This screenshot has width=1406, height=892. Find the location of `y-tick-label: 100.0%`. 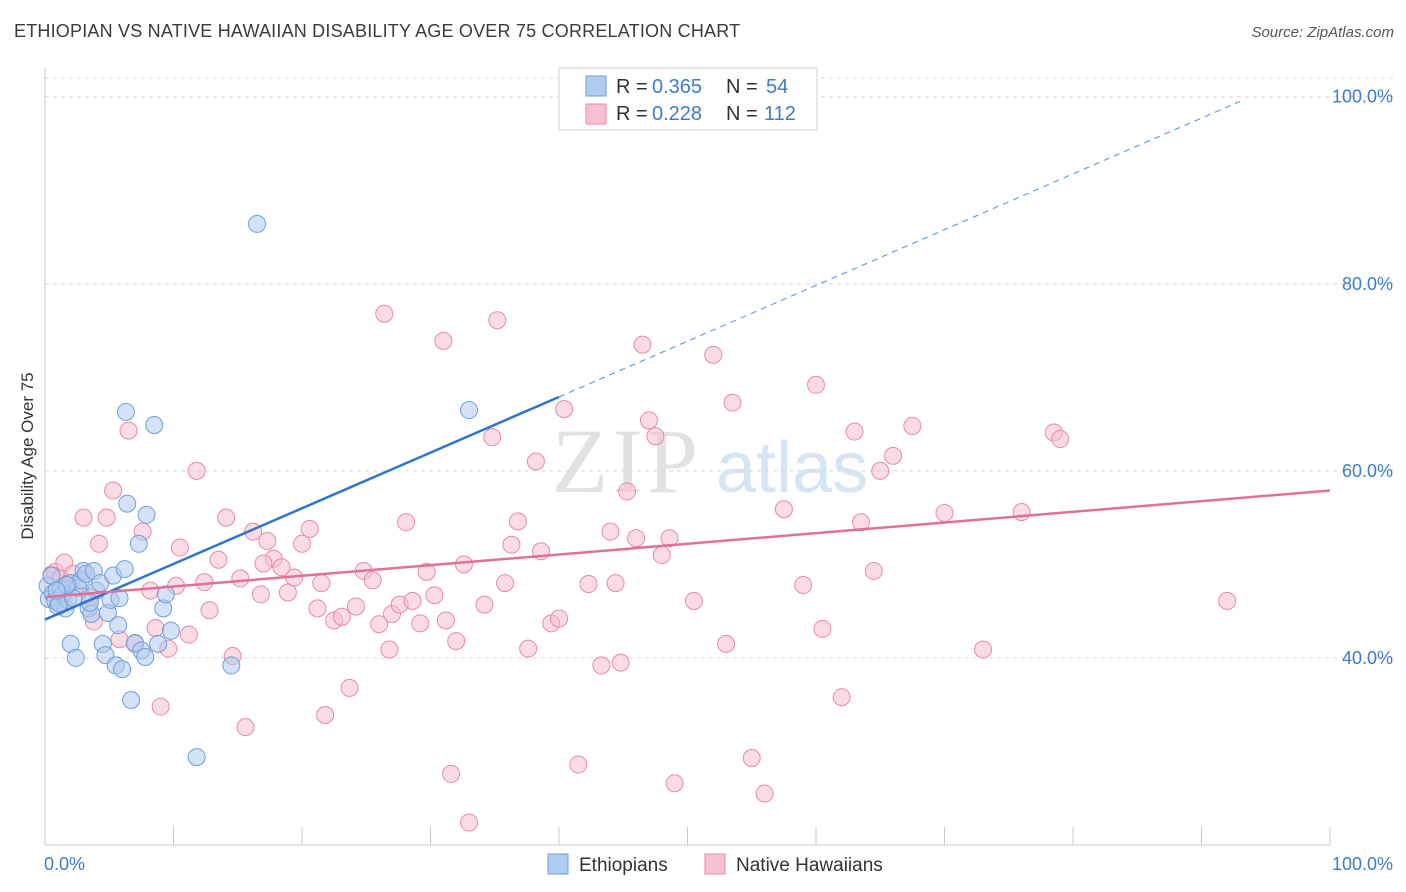

y-tick-label: 100.0% is located at coordinates (1362, 97).